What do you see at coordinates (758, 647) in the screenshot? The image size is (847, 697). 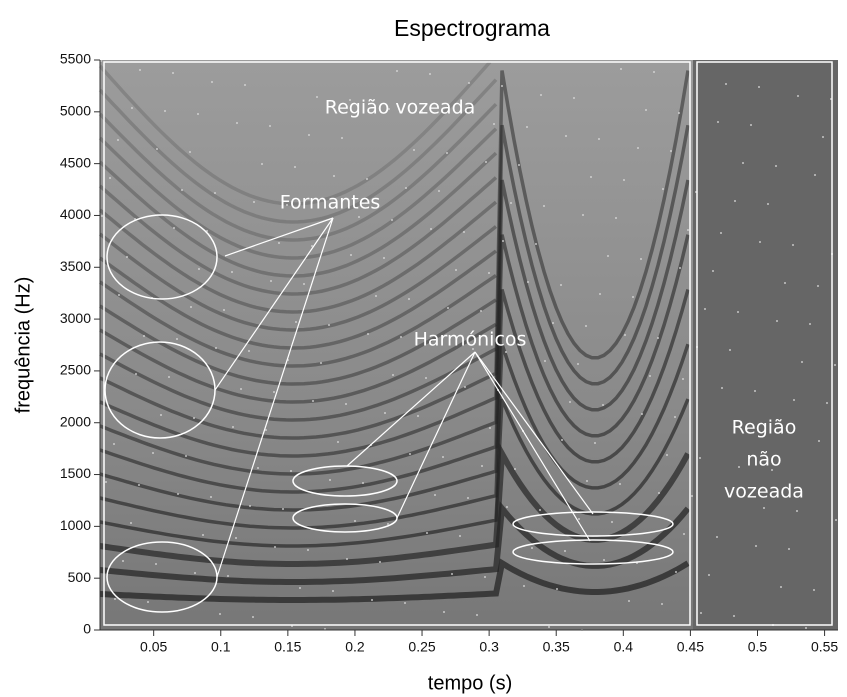 I see `x-tick-label: 0.5` at bounding box center [758, 647].